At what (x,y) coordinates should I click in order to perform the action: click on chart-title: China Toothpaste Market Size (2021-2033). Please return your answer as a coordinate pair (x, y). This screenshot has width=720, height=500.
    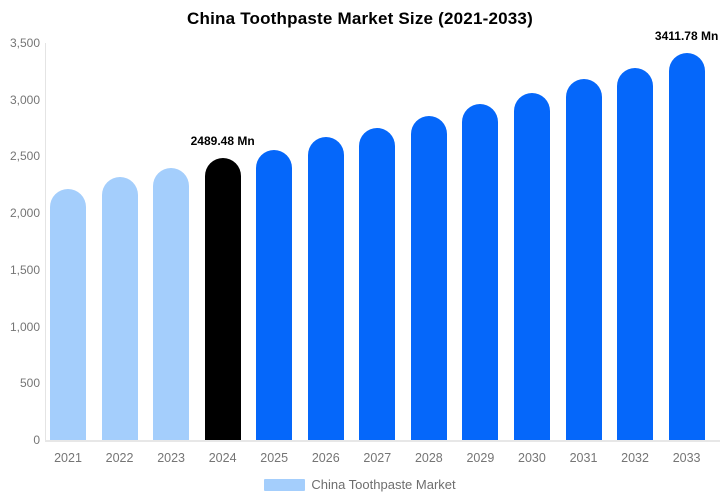
    Looking at the image, I should click on (360, 18).